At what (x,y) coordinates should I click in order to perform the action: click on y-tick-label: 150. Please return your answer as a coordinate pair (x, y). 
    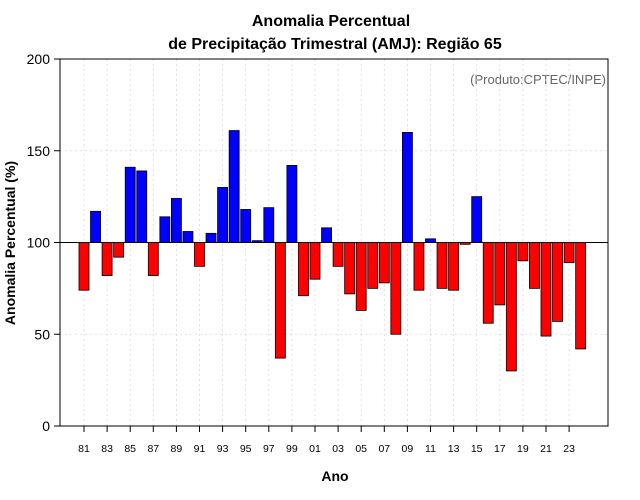
    Looking at the image, I should click on (39, 151).